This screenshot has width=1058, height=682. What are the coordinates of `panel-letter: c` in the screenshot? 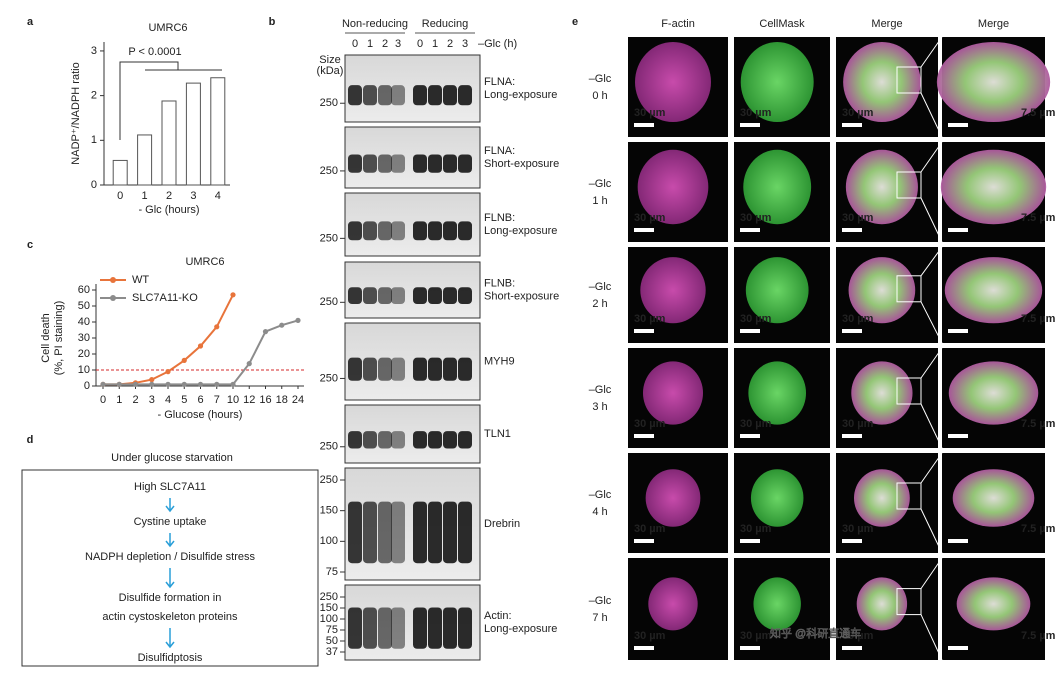 It's located at (30, 245).